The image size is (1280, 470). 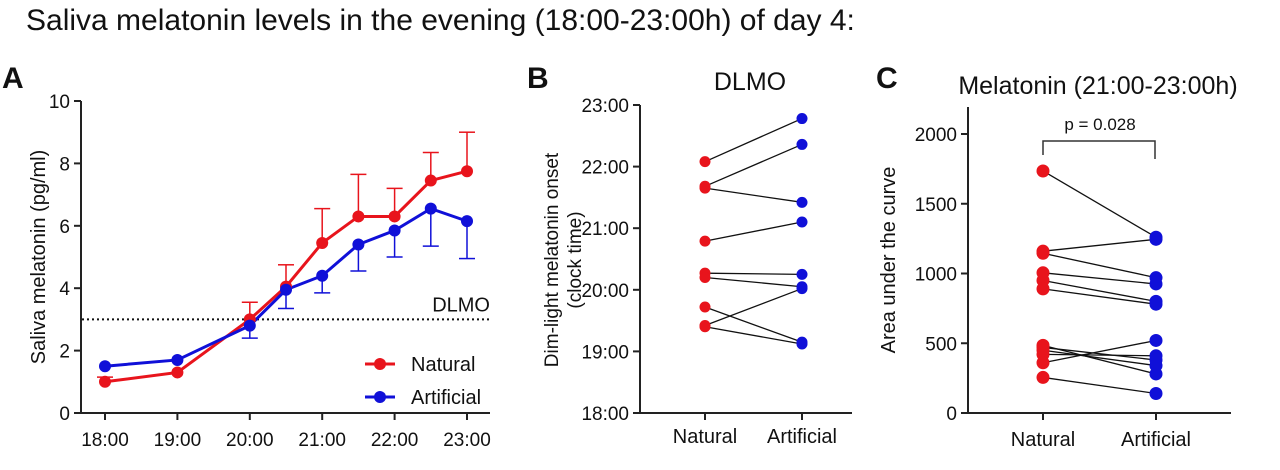 What do you see at coordinates (461, 305) in the screenshot?
I see `dlmo-threshold-label: DLMO` at bounding box center [461, 305].